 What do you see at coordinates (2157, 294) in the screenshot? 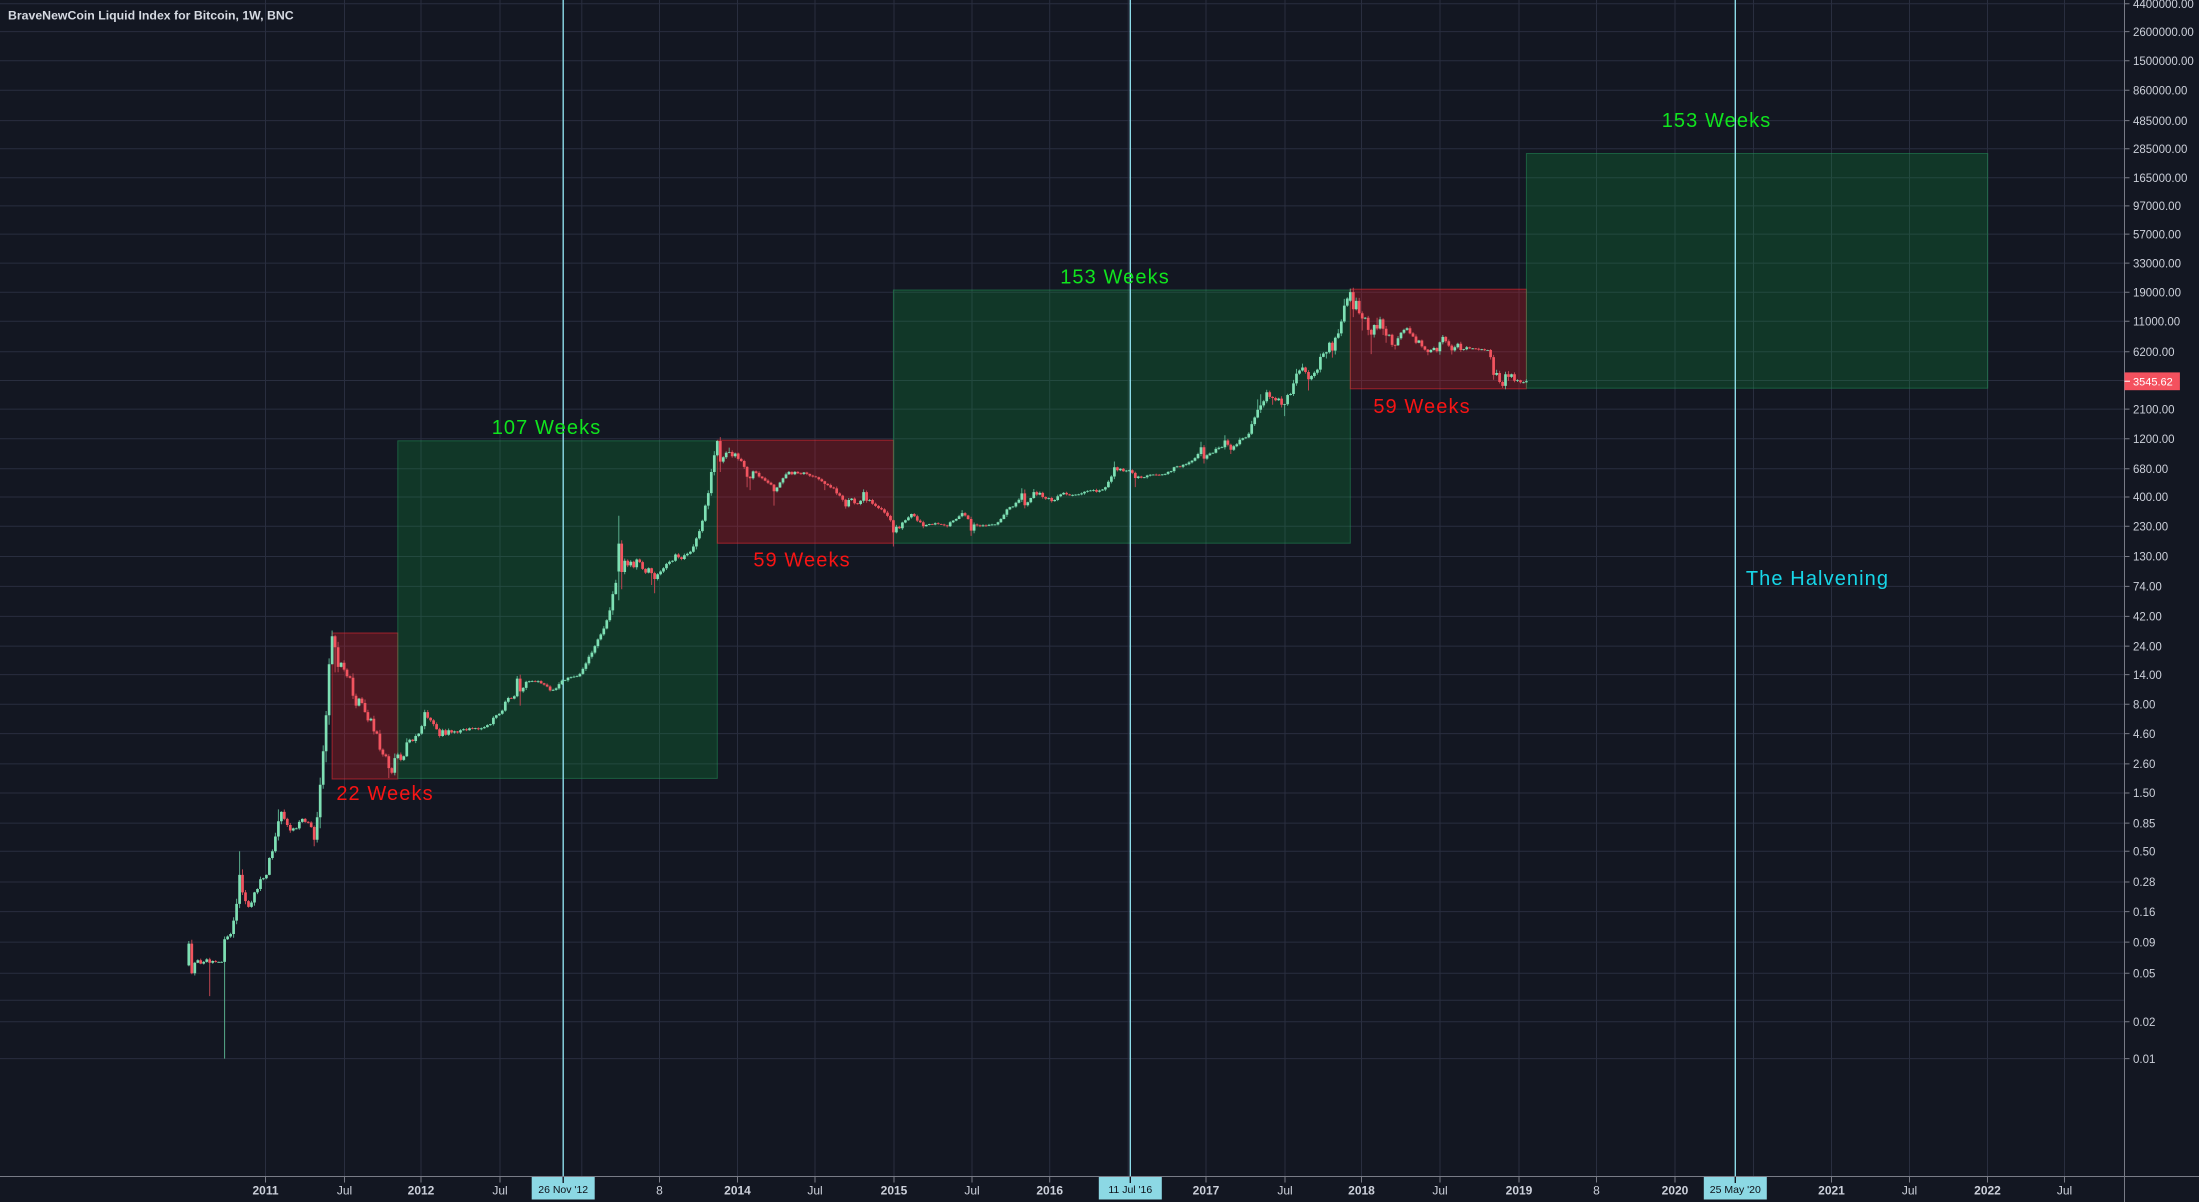
I see `svg-text: 19000.00` at bounding box center [2157, 294].